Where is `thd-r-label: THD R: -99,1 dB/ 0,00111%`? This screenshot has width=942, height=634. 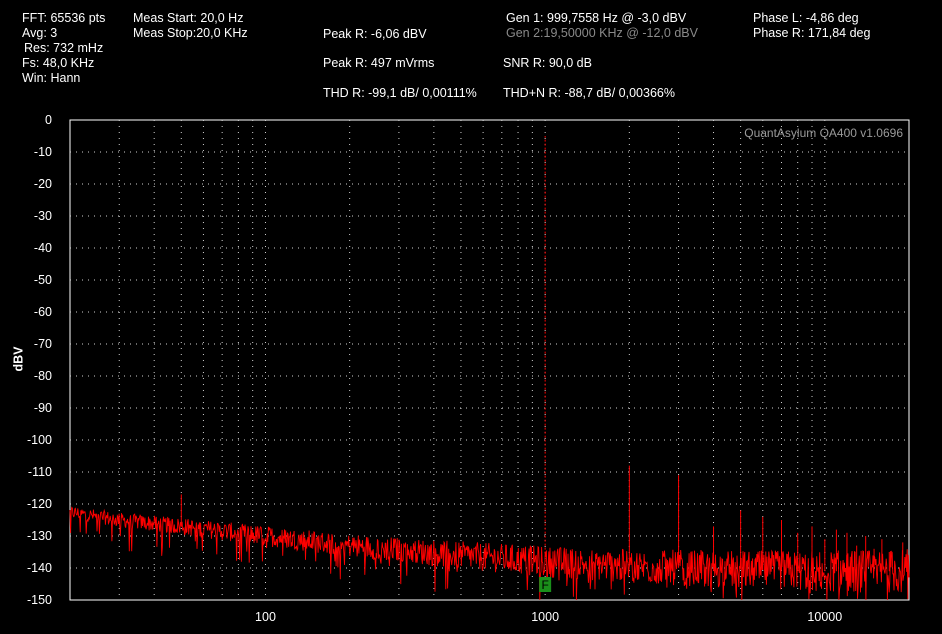
thd-r-label: THD R: -99,1 dB/ 0,00111% is located at coordinates (400, 93).